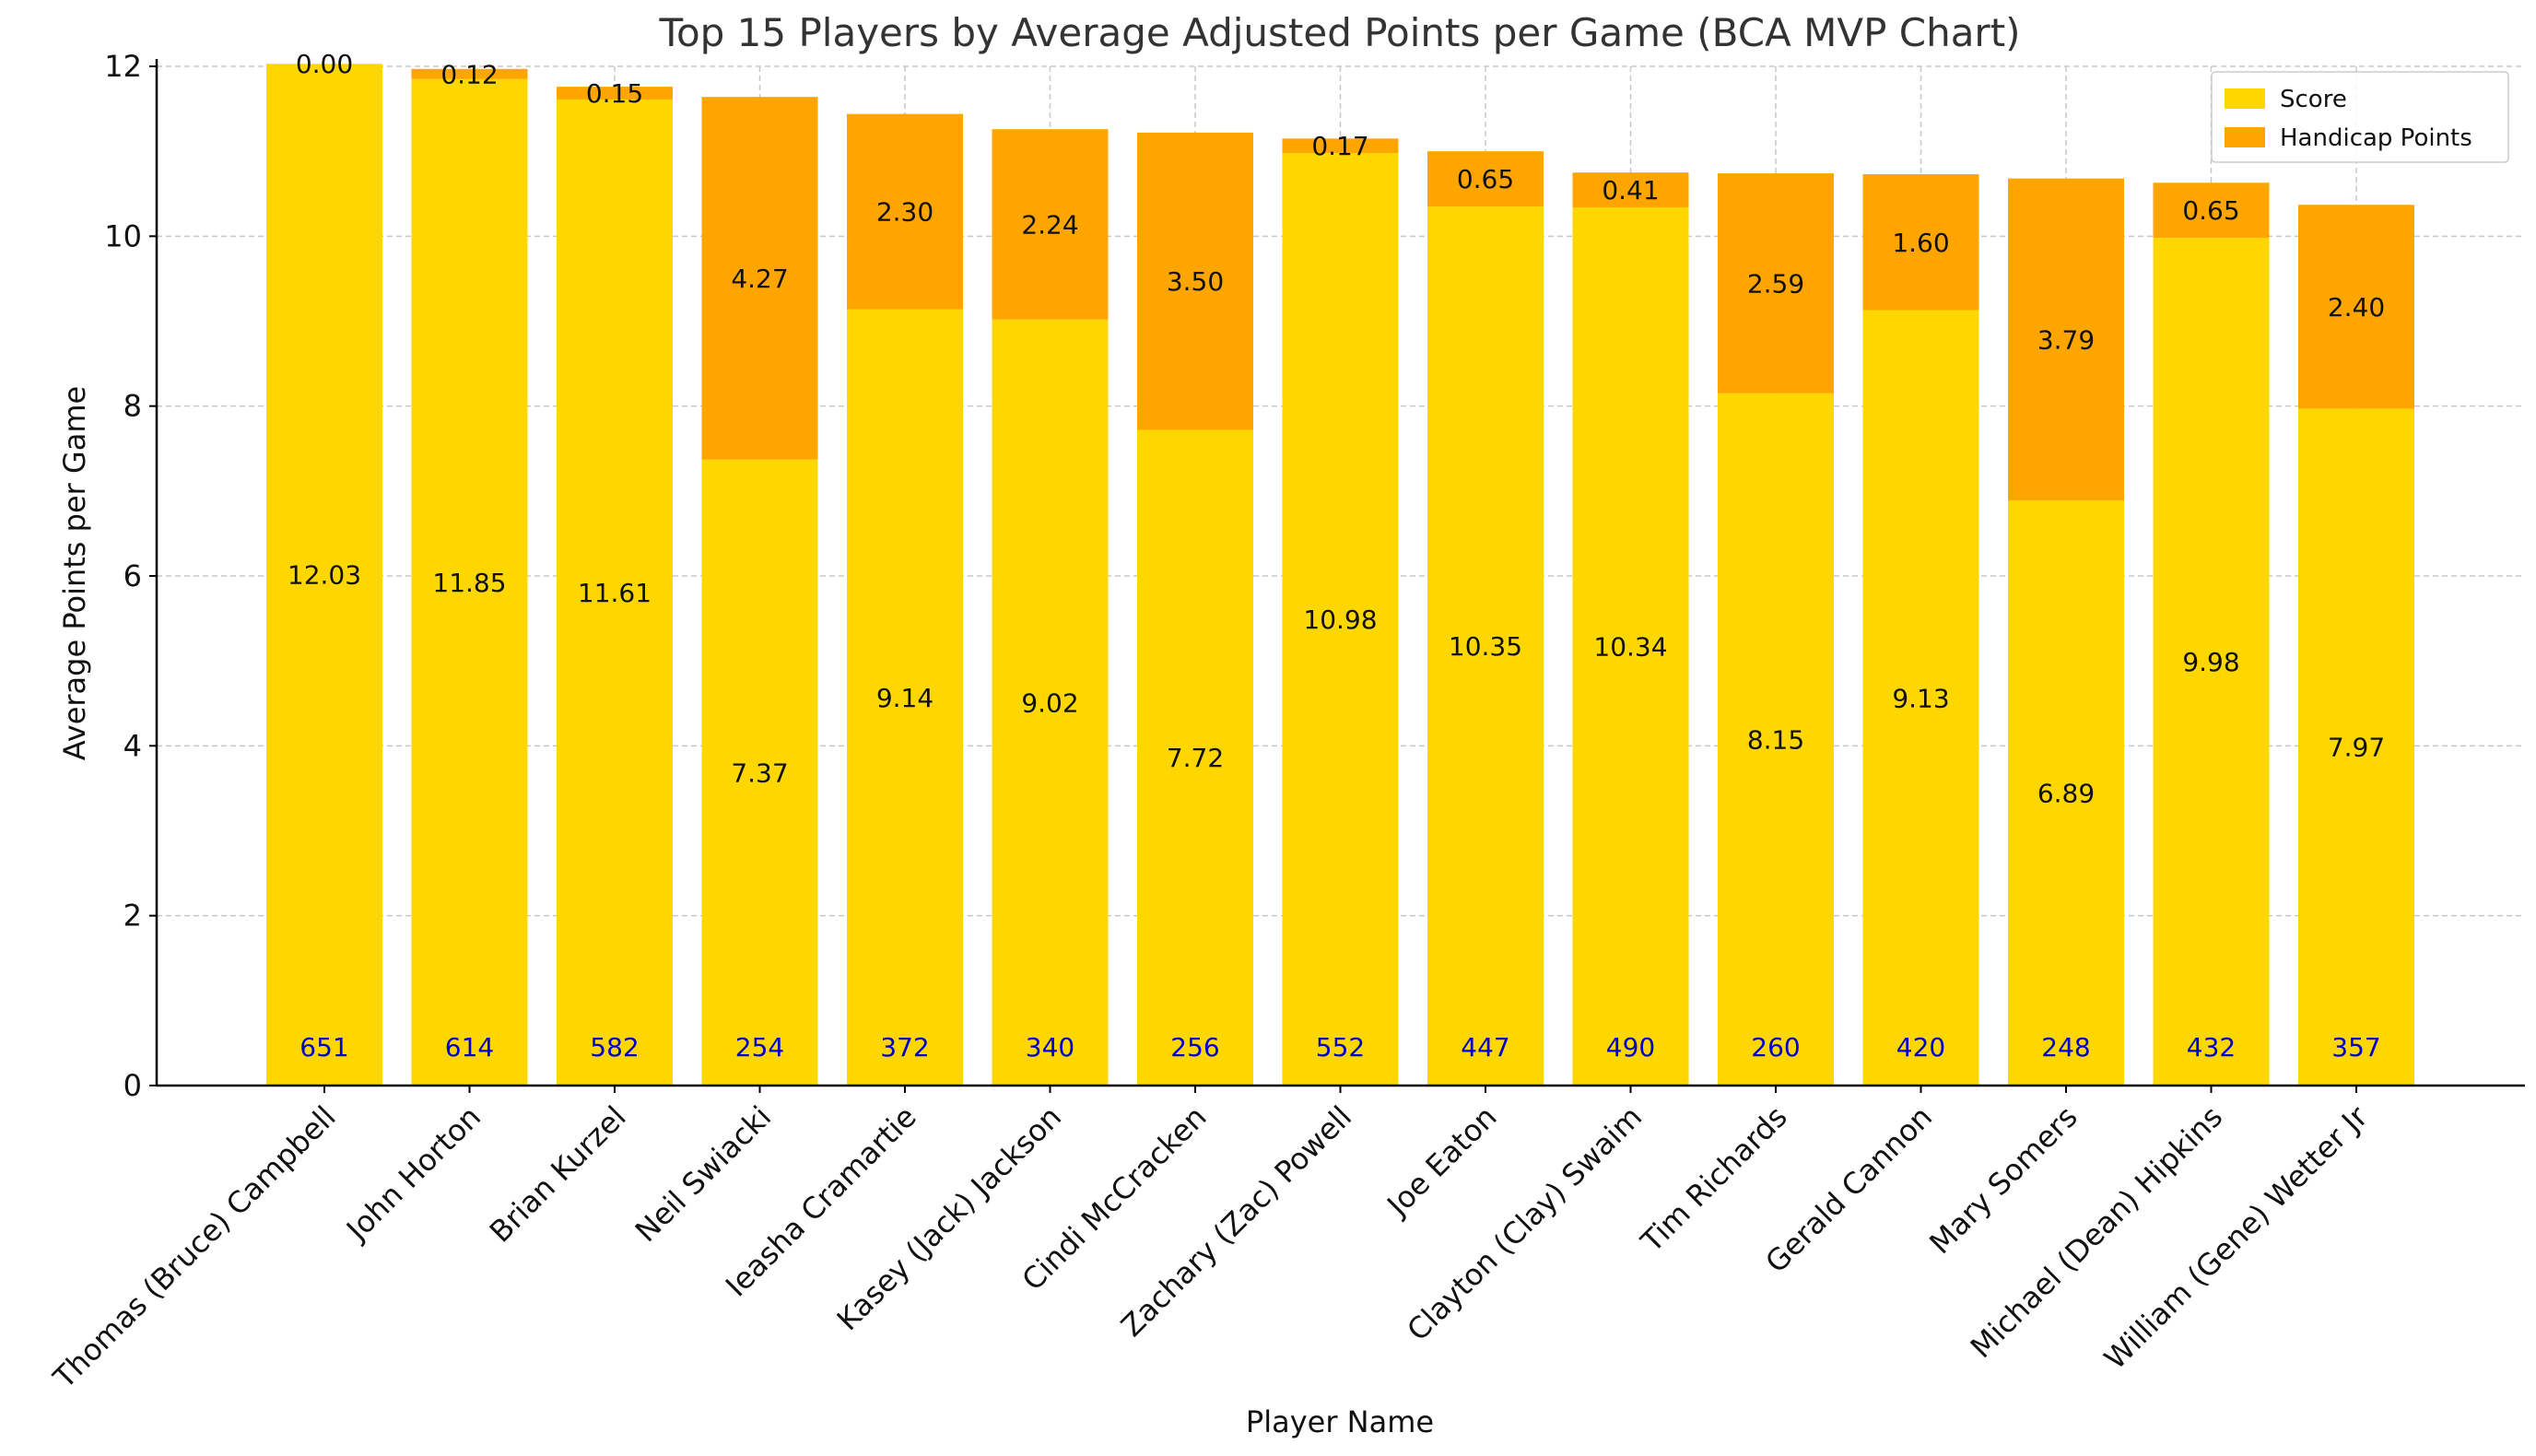 Image resolution: width=2536 pixels, height=1456 pixels. I want to click on handicap-value-label: 2.40, so click(2356, 307).